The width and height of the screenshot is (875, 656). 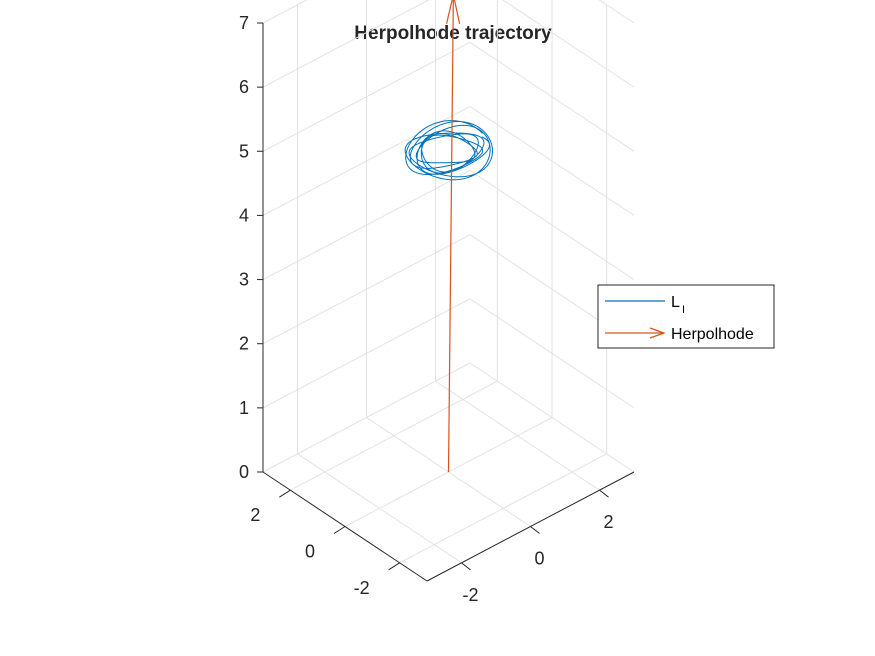 I want to click on z-tick-label: 4, so click(x=244, y=215).